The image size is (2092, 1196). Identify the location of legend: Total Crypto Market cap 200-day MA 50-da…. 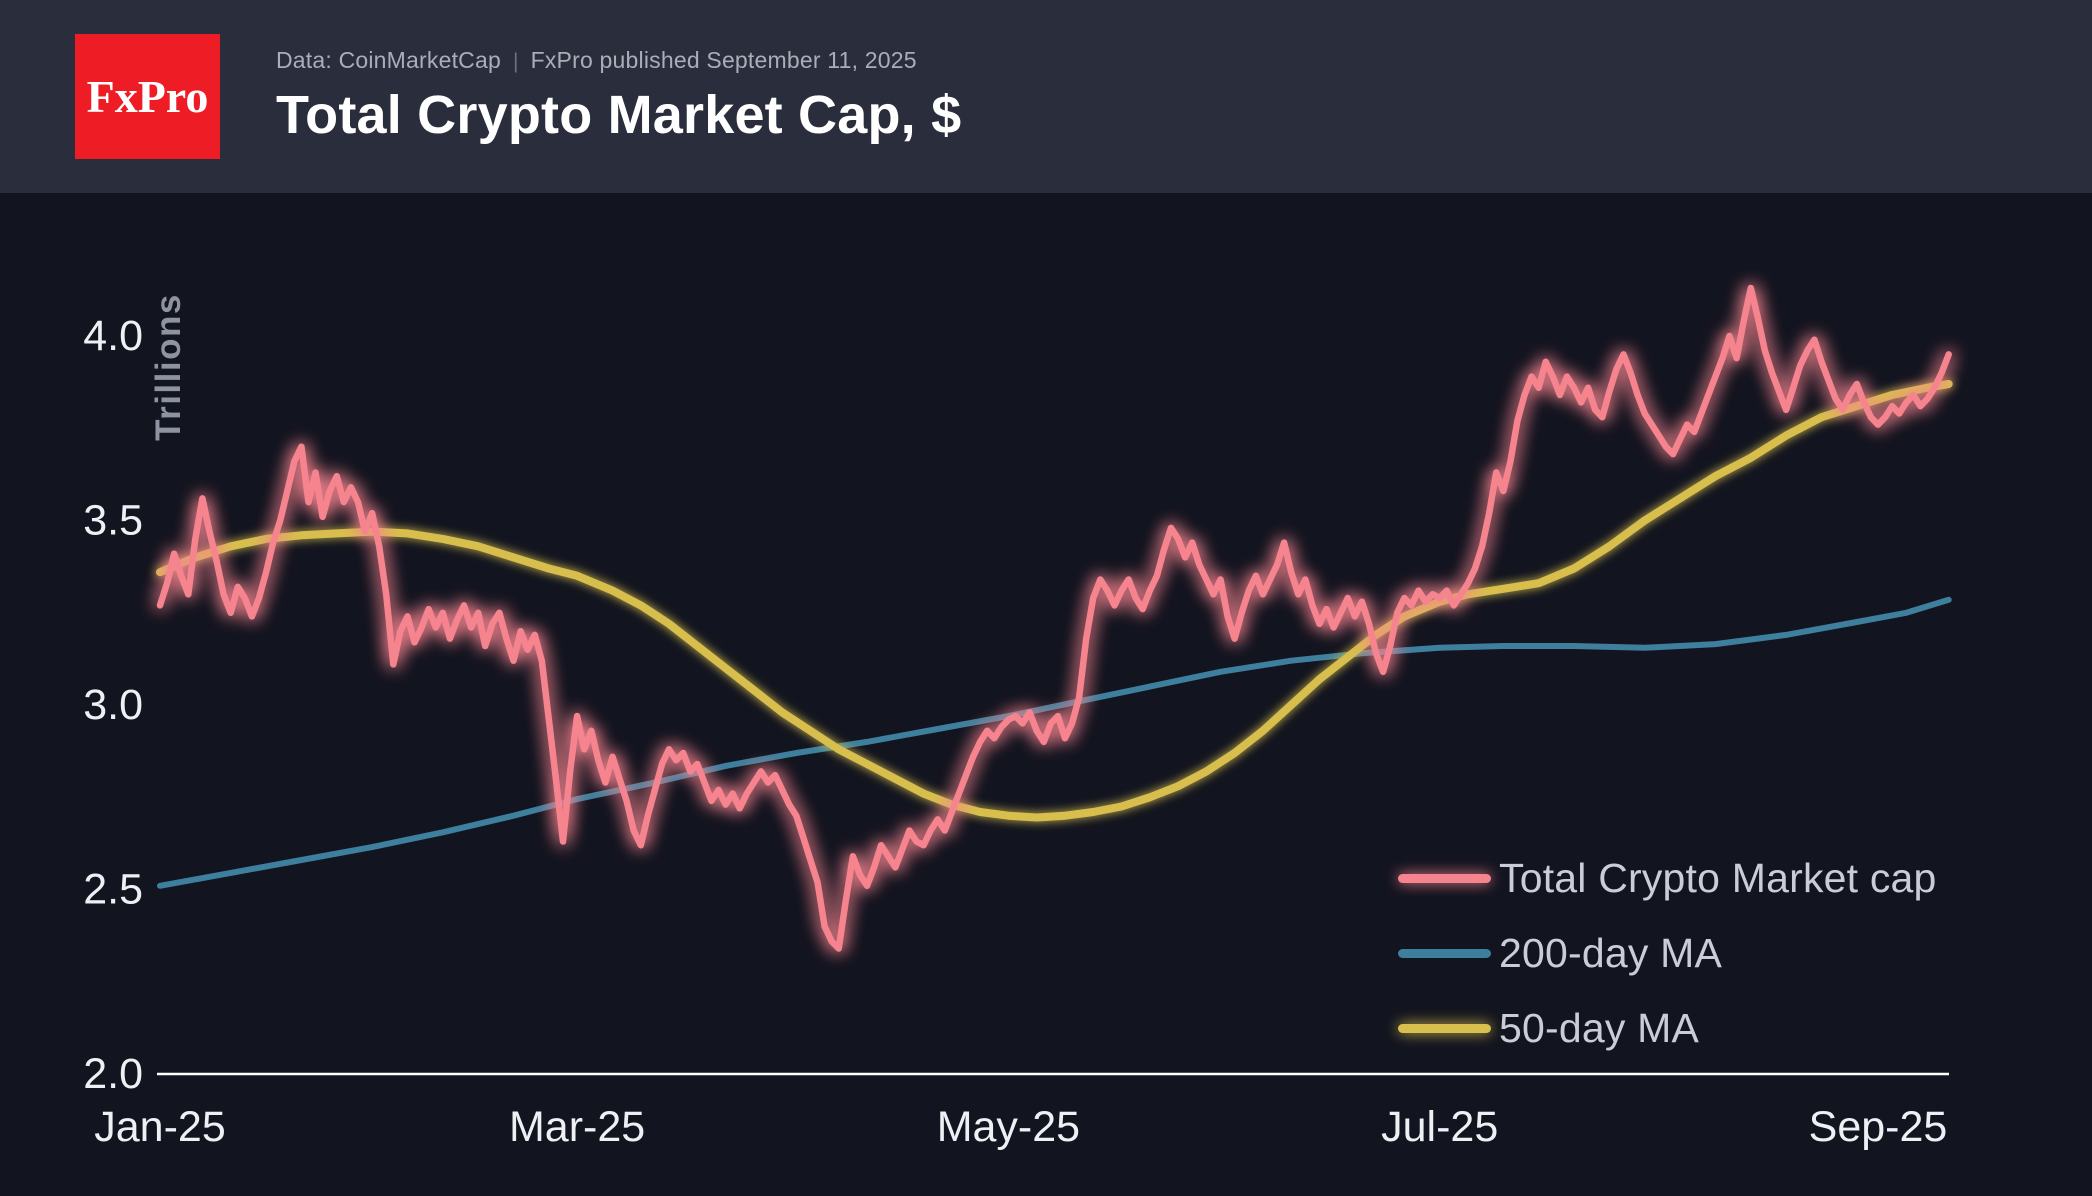
(1667, 953).